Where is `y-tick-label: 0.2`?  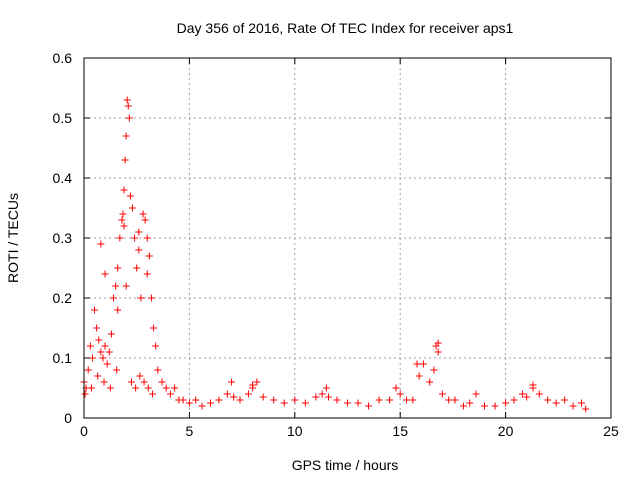
y-tick-label: 0.2 is located at coordinates (63, 298).